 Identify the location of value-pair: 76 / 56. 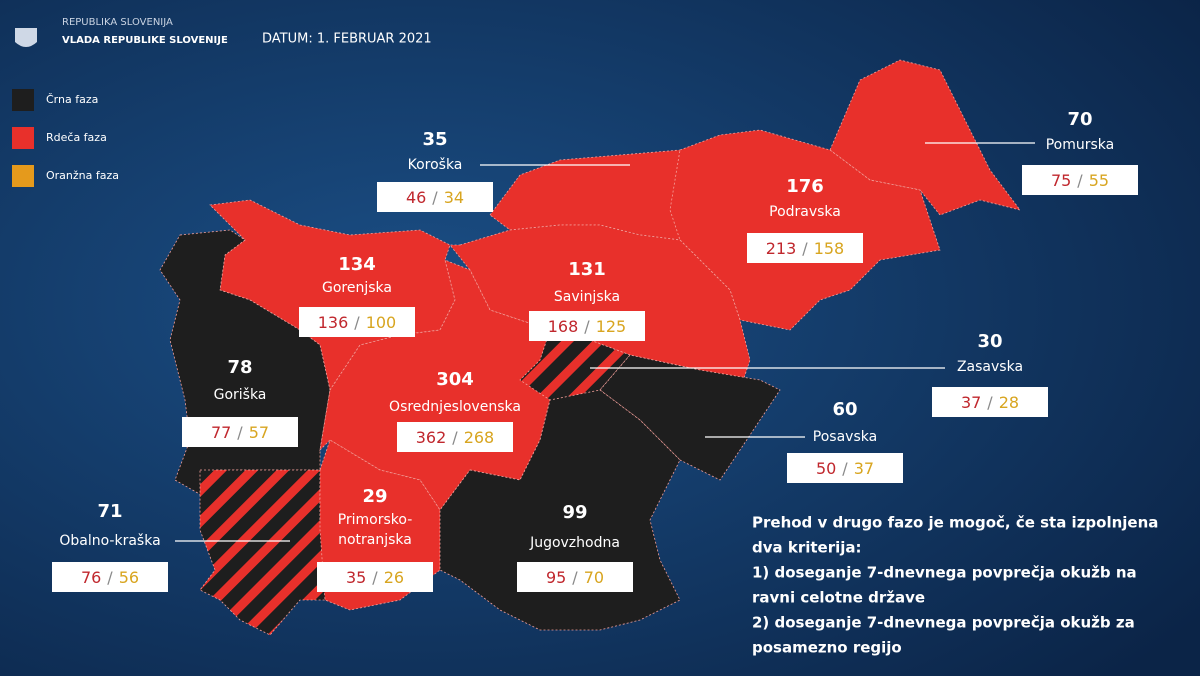
(110, 577).